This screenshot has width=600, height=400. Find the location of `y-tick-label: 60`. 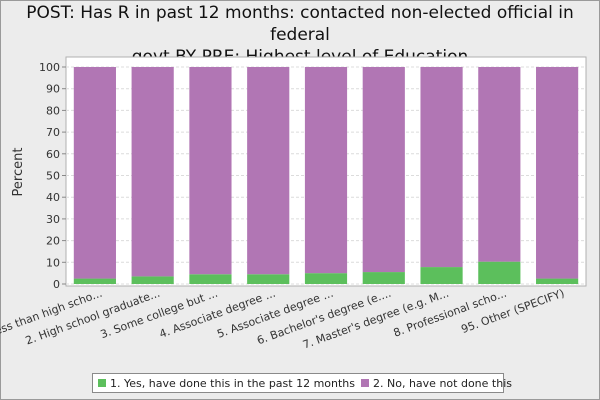

y-tick-label: 60 is located at coordinates (53, 154).